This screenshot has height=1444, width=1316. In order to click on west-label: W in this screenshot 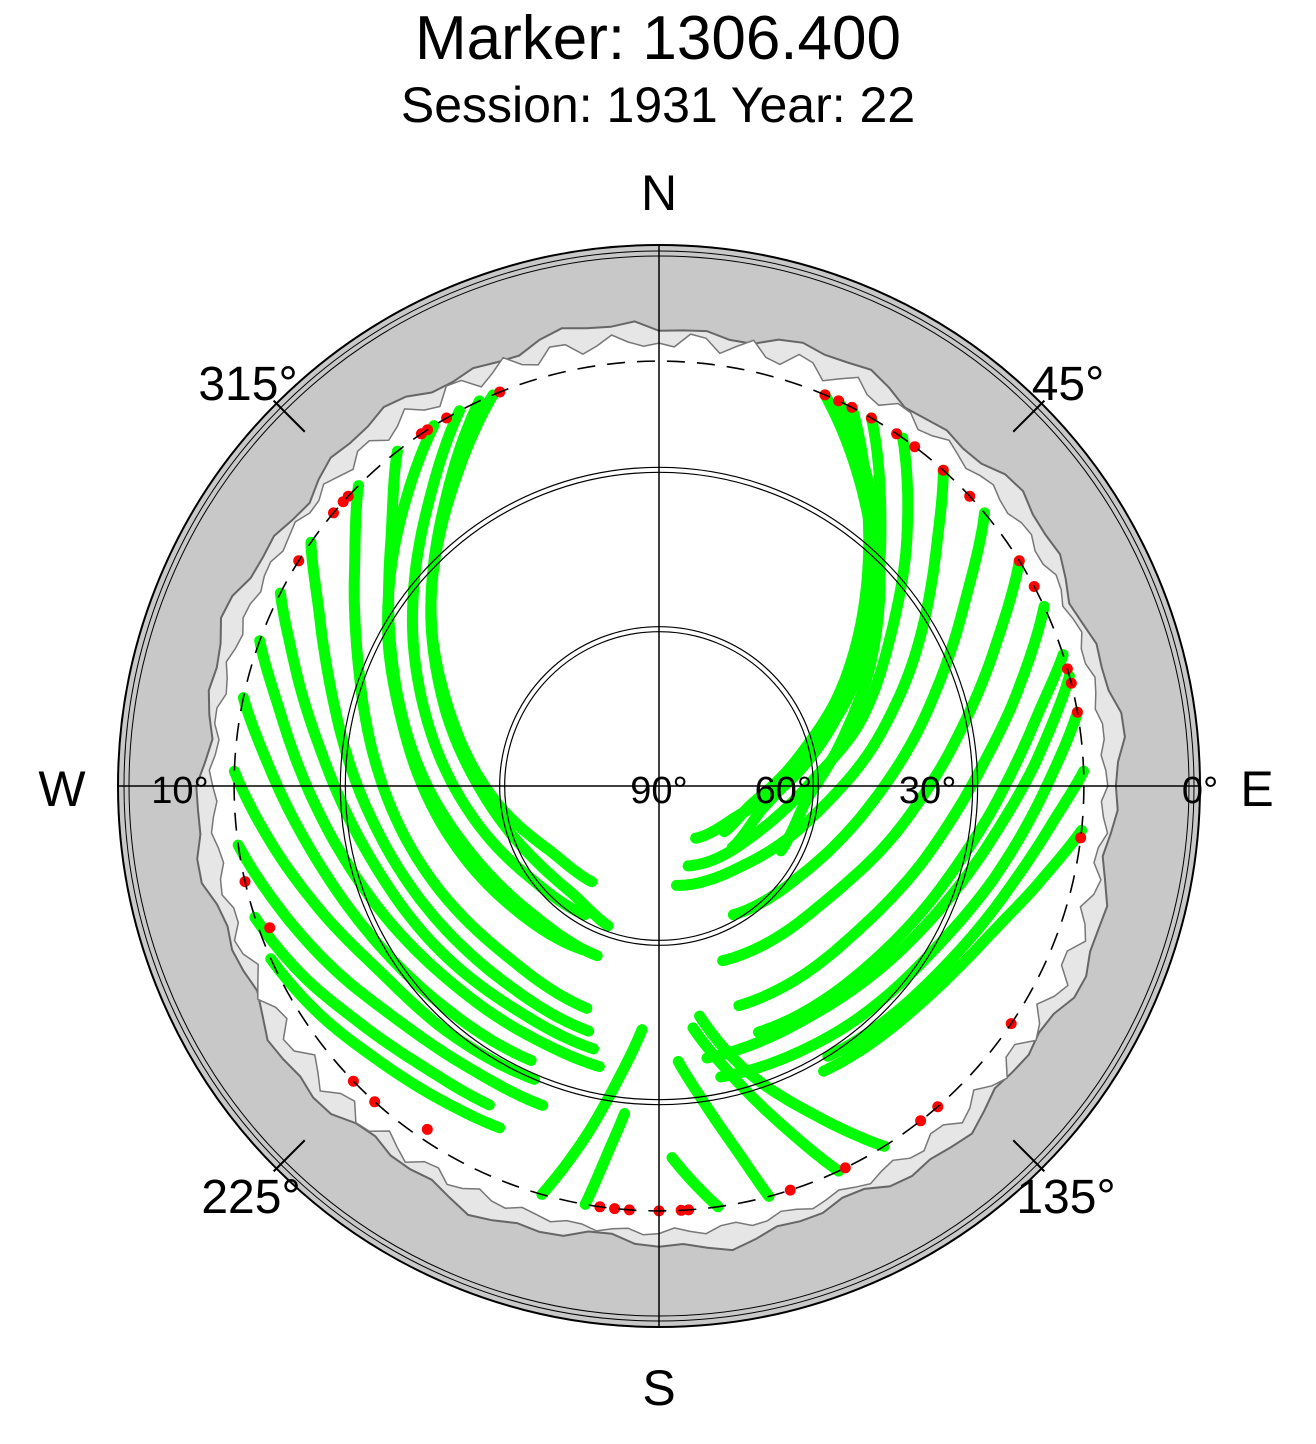, I will do `click(62, 789)`.